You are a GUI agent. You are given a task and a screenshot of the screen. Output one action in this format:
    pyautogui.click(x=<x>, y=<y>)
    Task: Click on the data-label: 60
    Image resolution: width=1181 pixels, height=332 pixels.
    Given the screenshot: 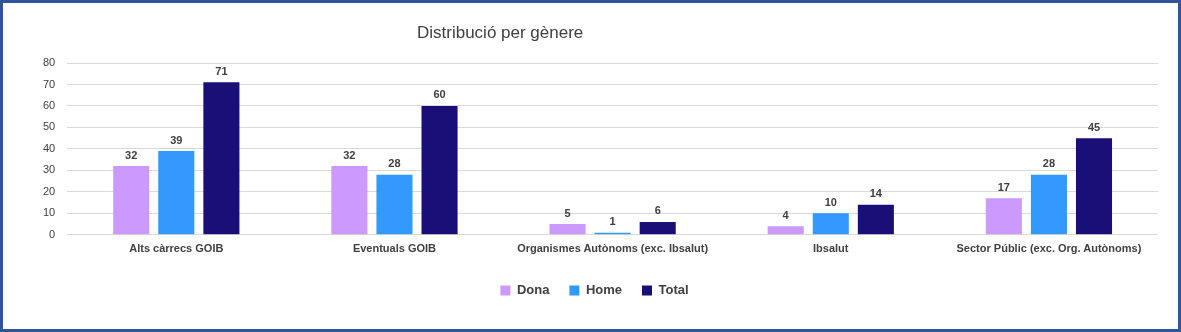 What is the action you would take?
    pyautogui.click(x=439, y=94)
    